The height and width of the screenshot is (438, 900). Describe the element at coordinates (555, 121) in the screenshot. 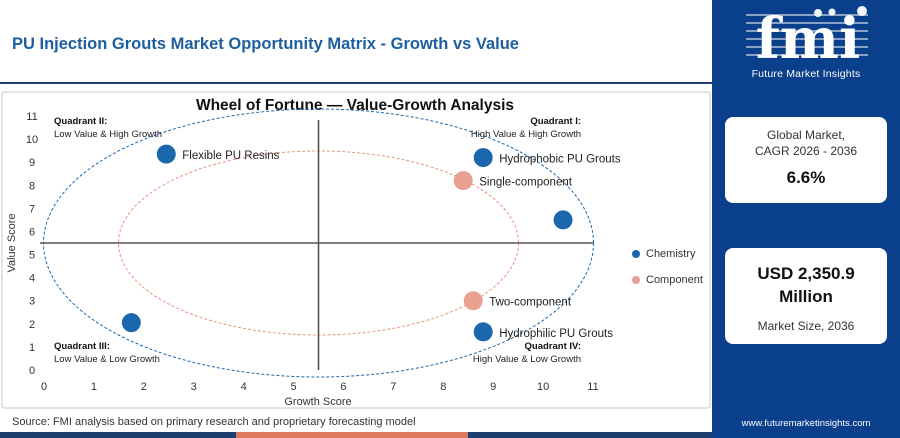

I see `quadrant-1-name: Quadrant I:` at that location.